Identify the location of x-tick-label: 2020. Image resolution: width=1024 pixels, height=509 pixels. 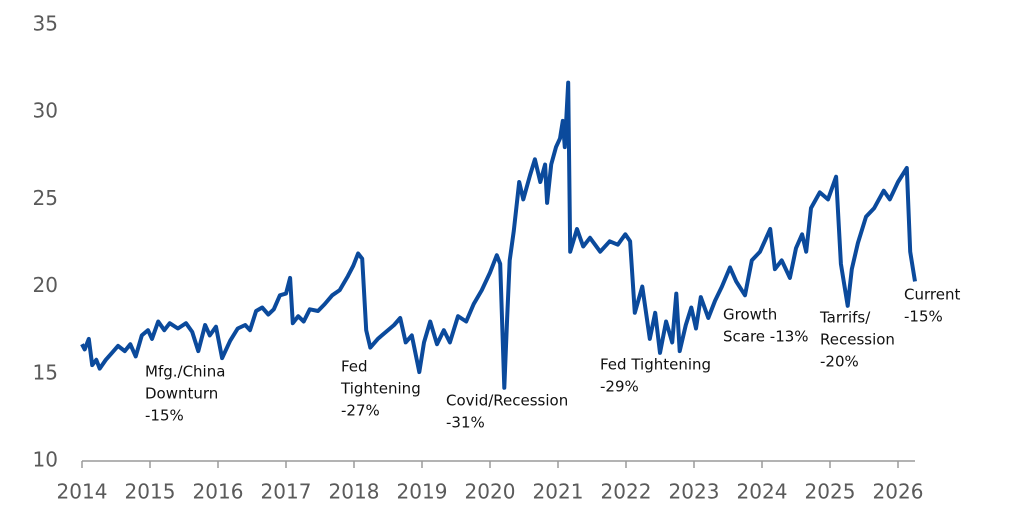
(490, 492).